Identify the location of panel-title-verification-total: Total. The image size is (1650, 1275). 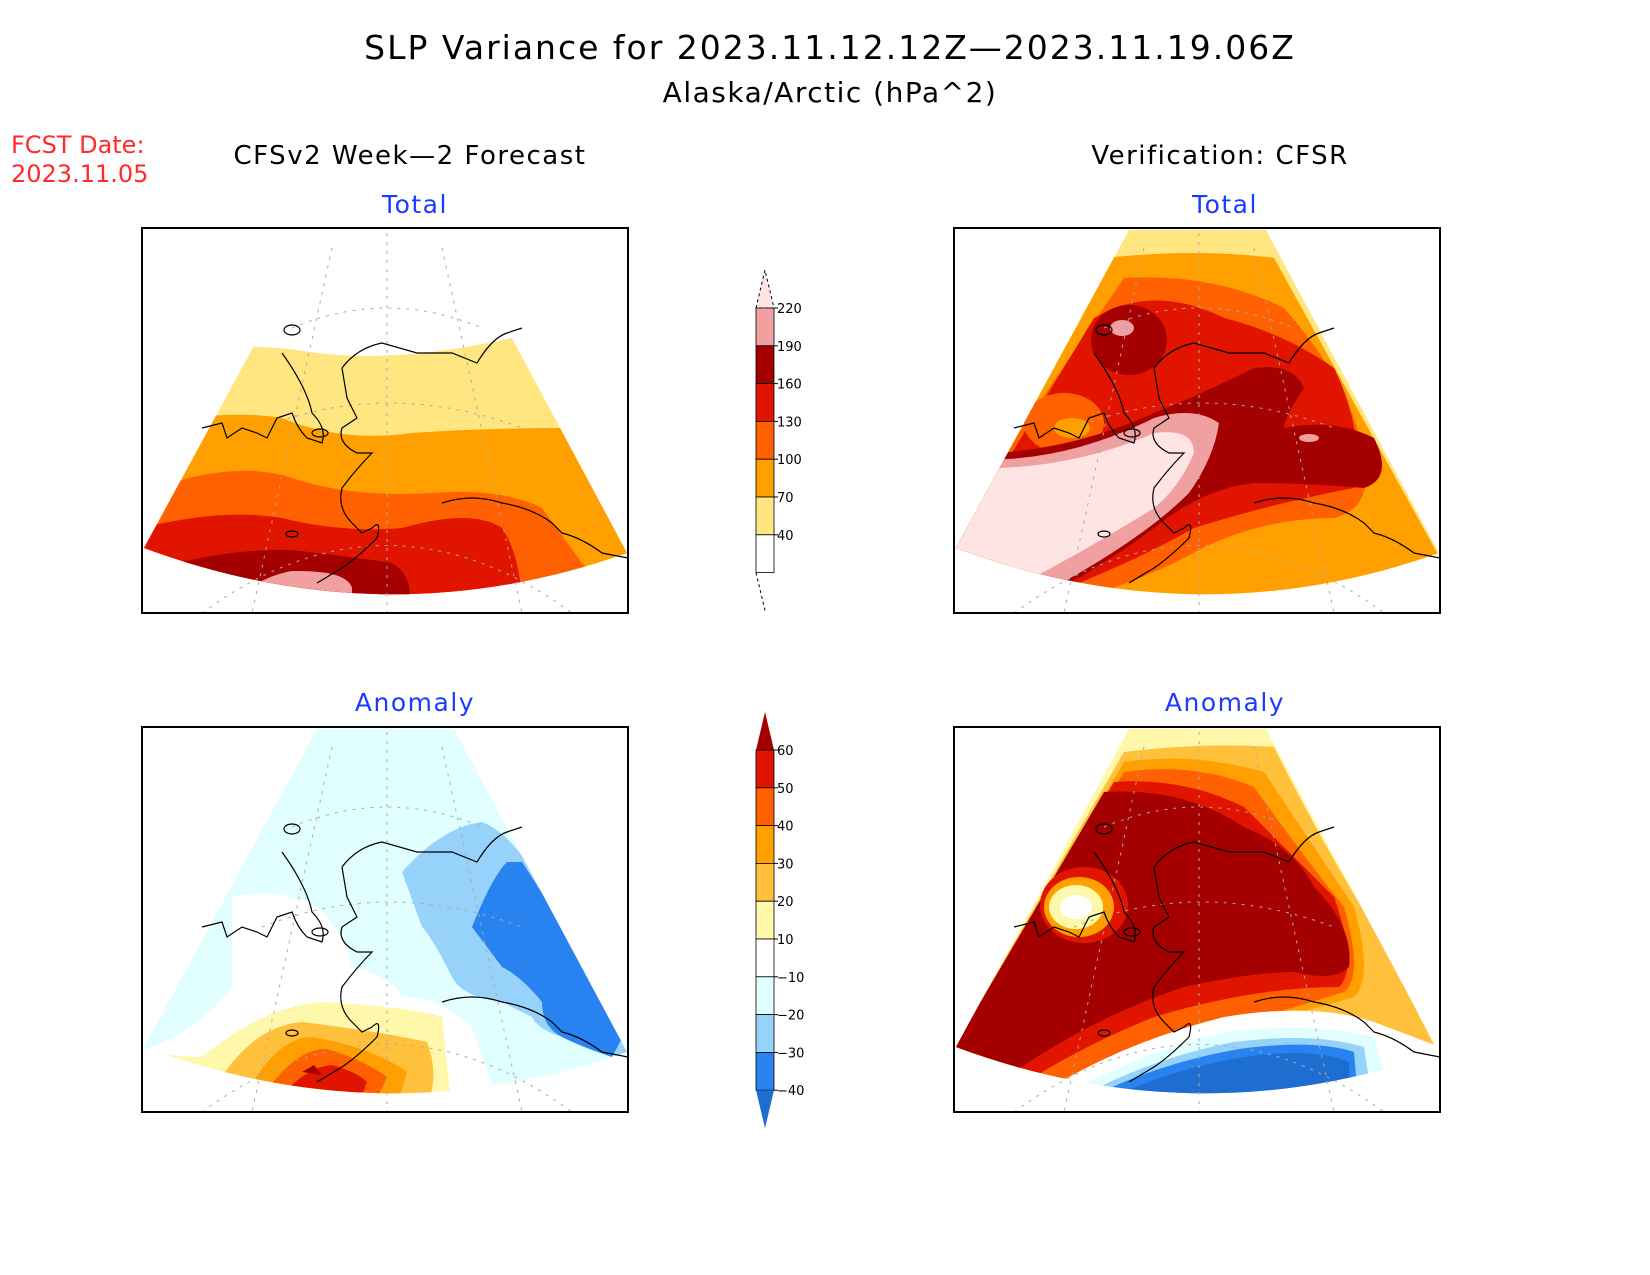
(1225, 204).